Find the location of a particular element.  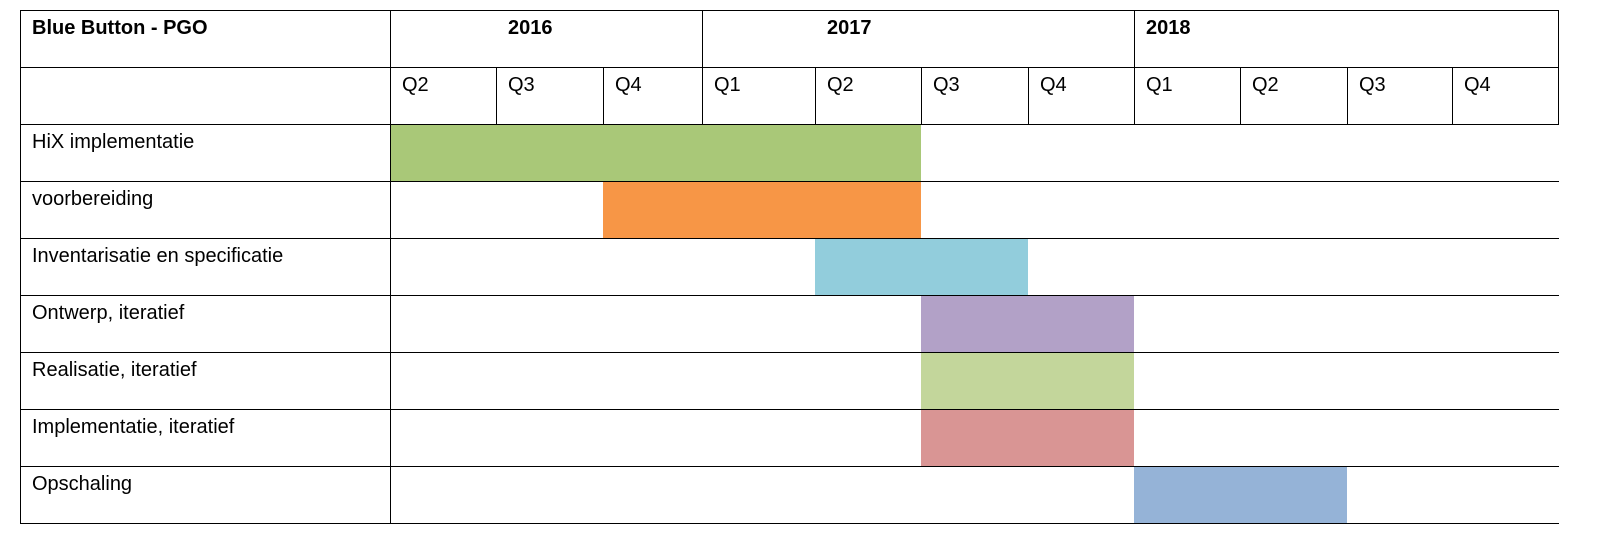

year-label: 2018 is located at coordinates (1168, 28).